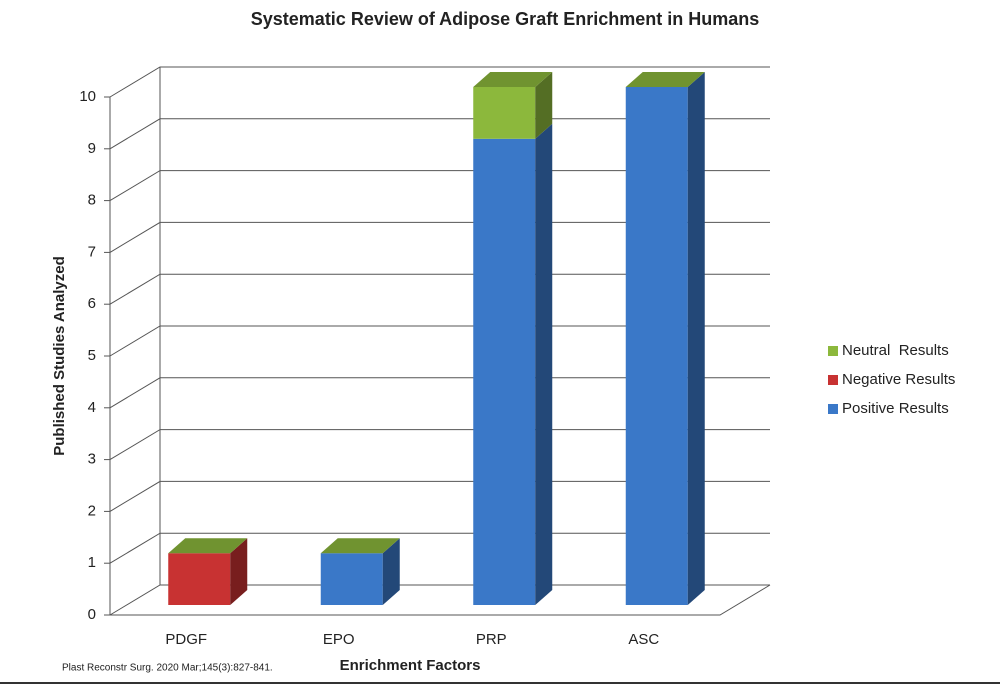  What do you see at coordinates (92, 459) in the screenshot?
I see `y-tick-label: 3` at bounding box center [92, 459].